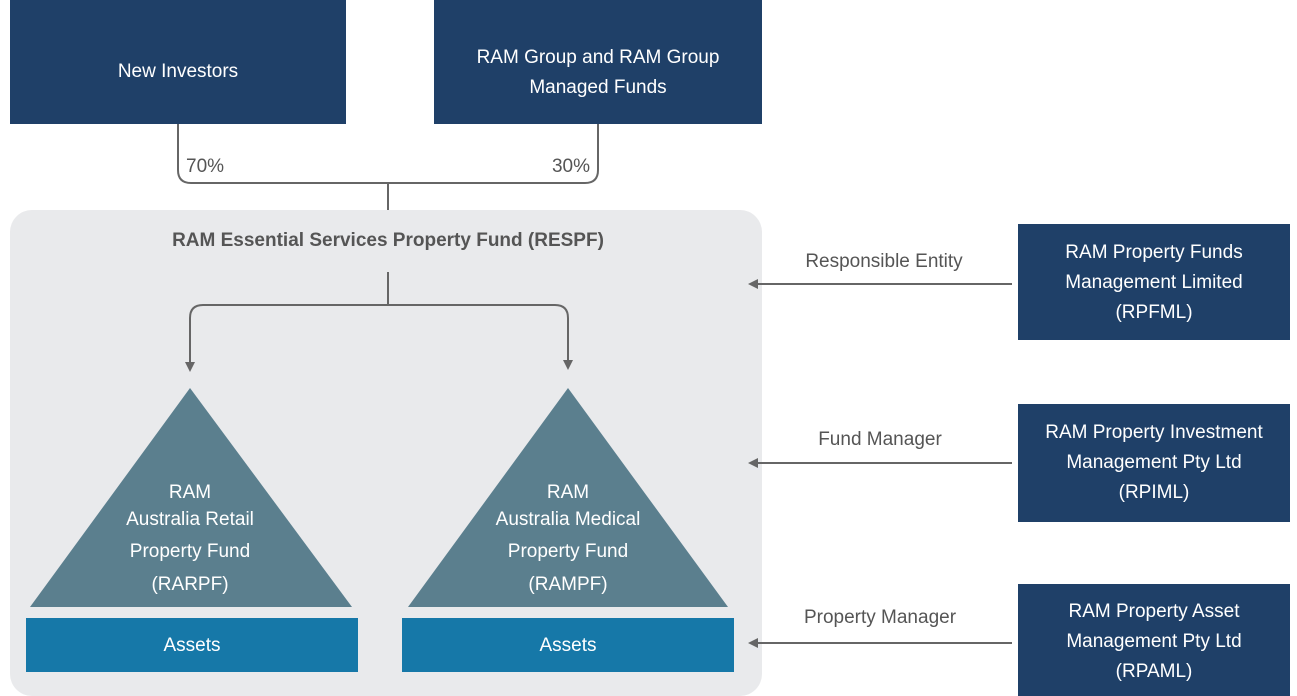 The image size is (1297, 696). Describe the element at coordinates (205, 166) in the screenshot. I see `share-label: 70%` at that location.